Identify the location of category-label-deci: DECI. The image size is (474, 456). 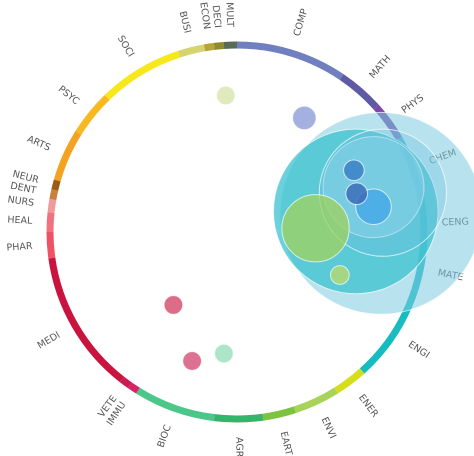
(216, 17).